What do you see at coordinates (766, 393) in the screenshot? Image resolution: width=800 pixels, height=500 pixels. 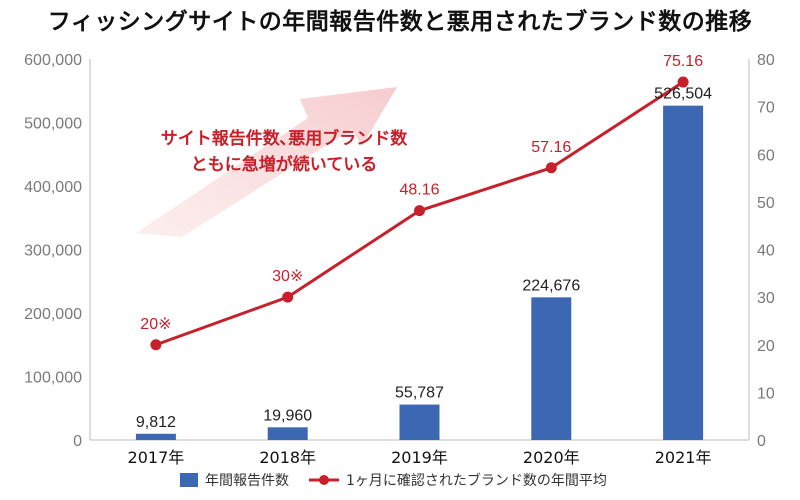 I see `right-tick-label: 10` at bounding box center [766, 393].